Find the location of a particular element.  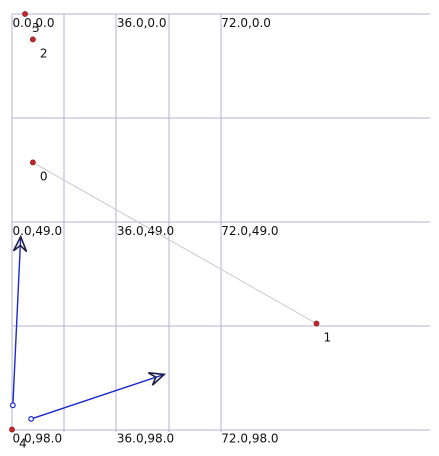

grid-label-x0-y49: 0.0,49.0 is located at coordinates (38, 231).